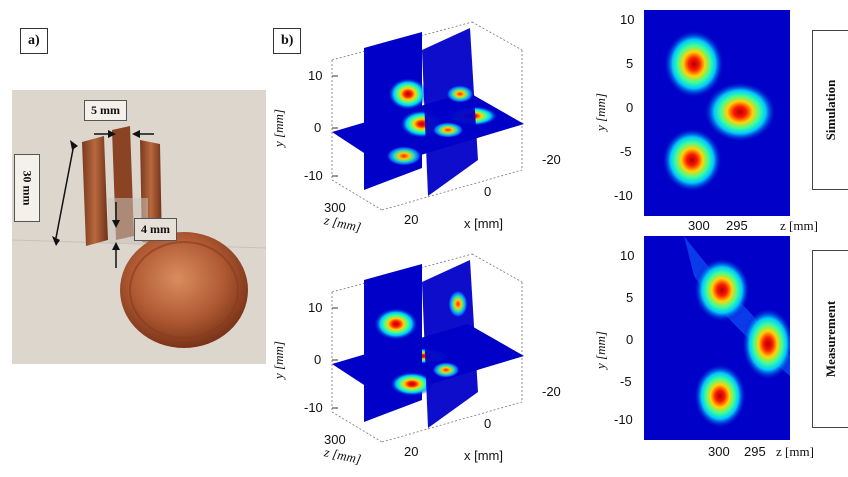 This screenshot has height=477, width=848. What do you see at coordinates (318, 127) in the screenshot?
I see `y-tick-top-0: 0` at bounding box center [318, 127].